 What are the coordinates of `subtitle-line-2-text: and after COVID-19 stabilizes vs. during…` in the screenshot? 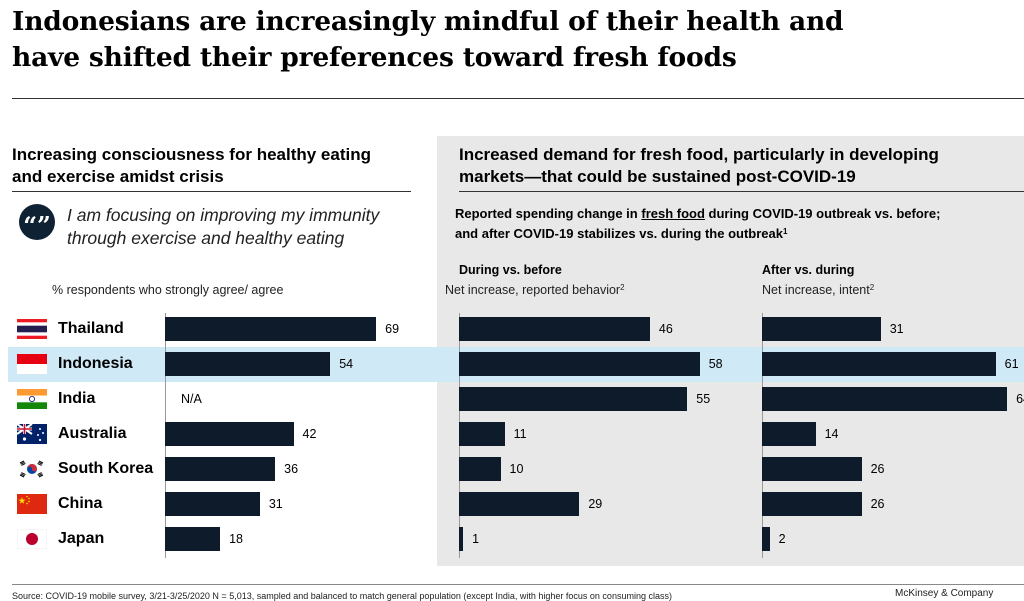 It's located at (619, 233).